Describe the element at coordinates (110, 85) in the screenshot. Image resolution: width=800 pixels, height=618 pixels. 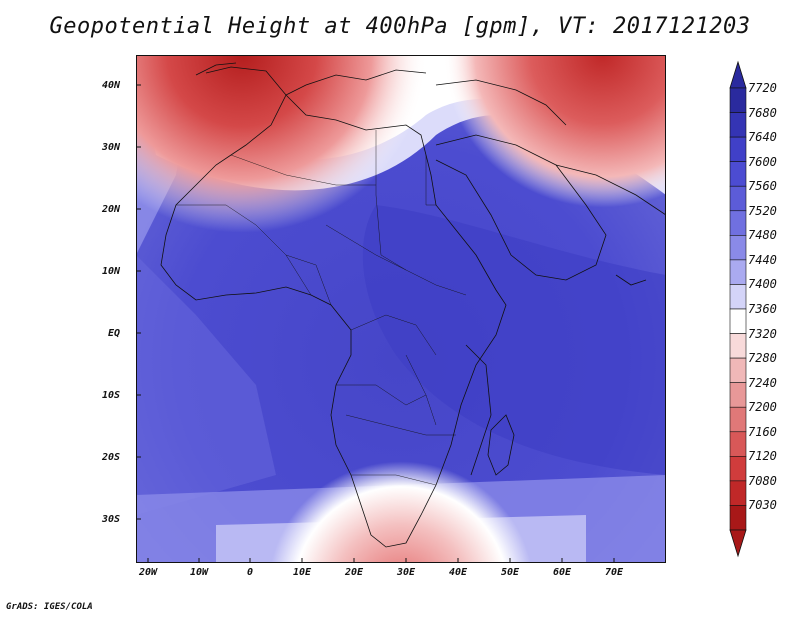
I see `lat-label-40n: 40N` at that location.